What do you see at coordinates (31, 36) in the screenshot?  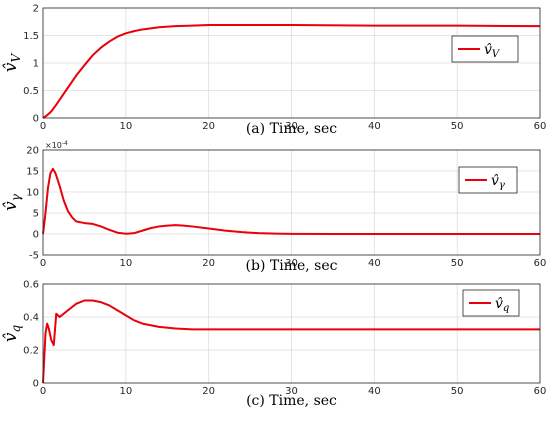 I see `y-tick-label: 1.5` at bounding box center [31, 36].